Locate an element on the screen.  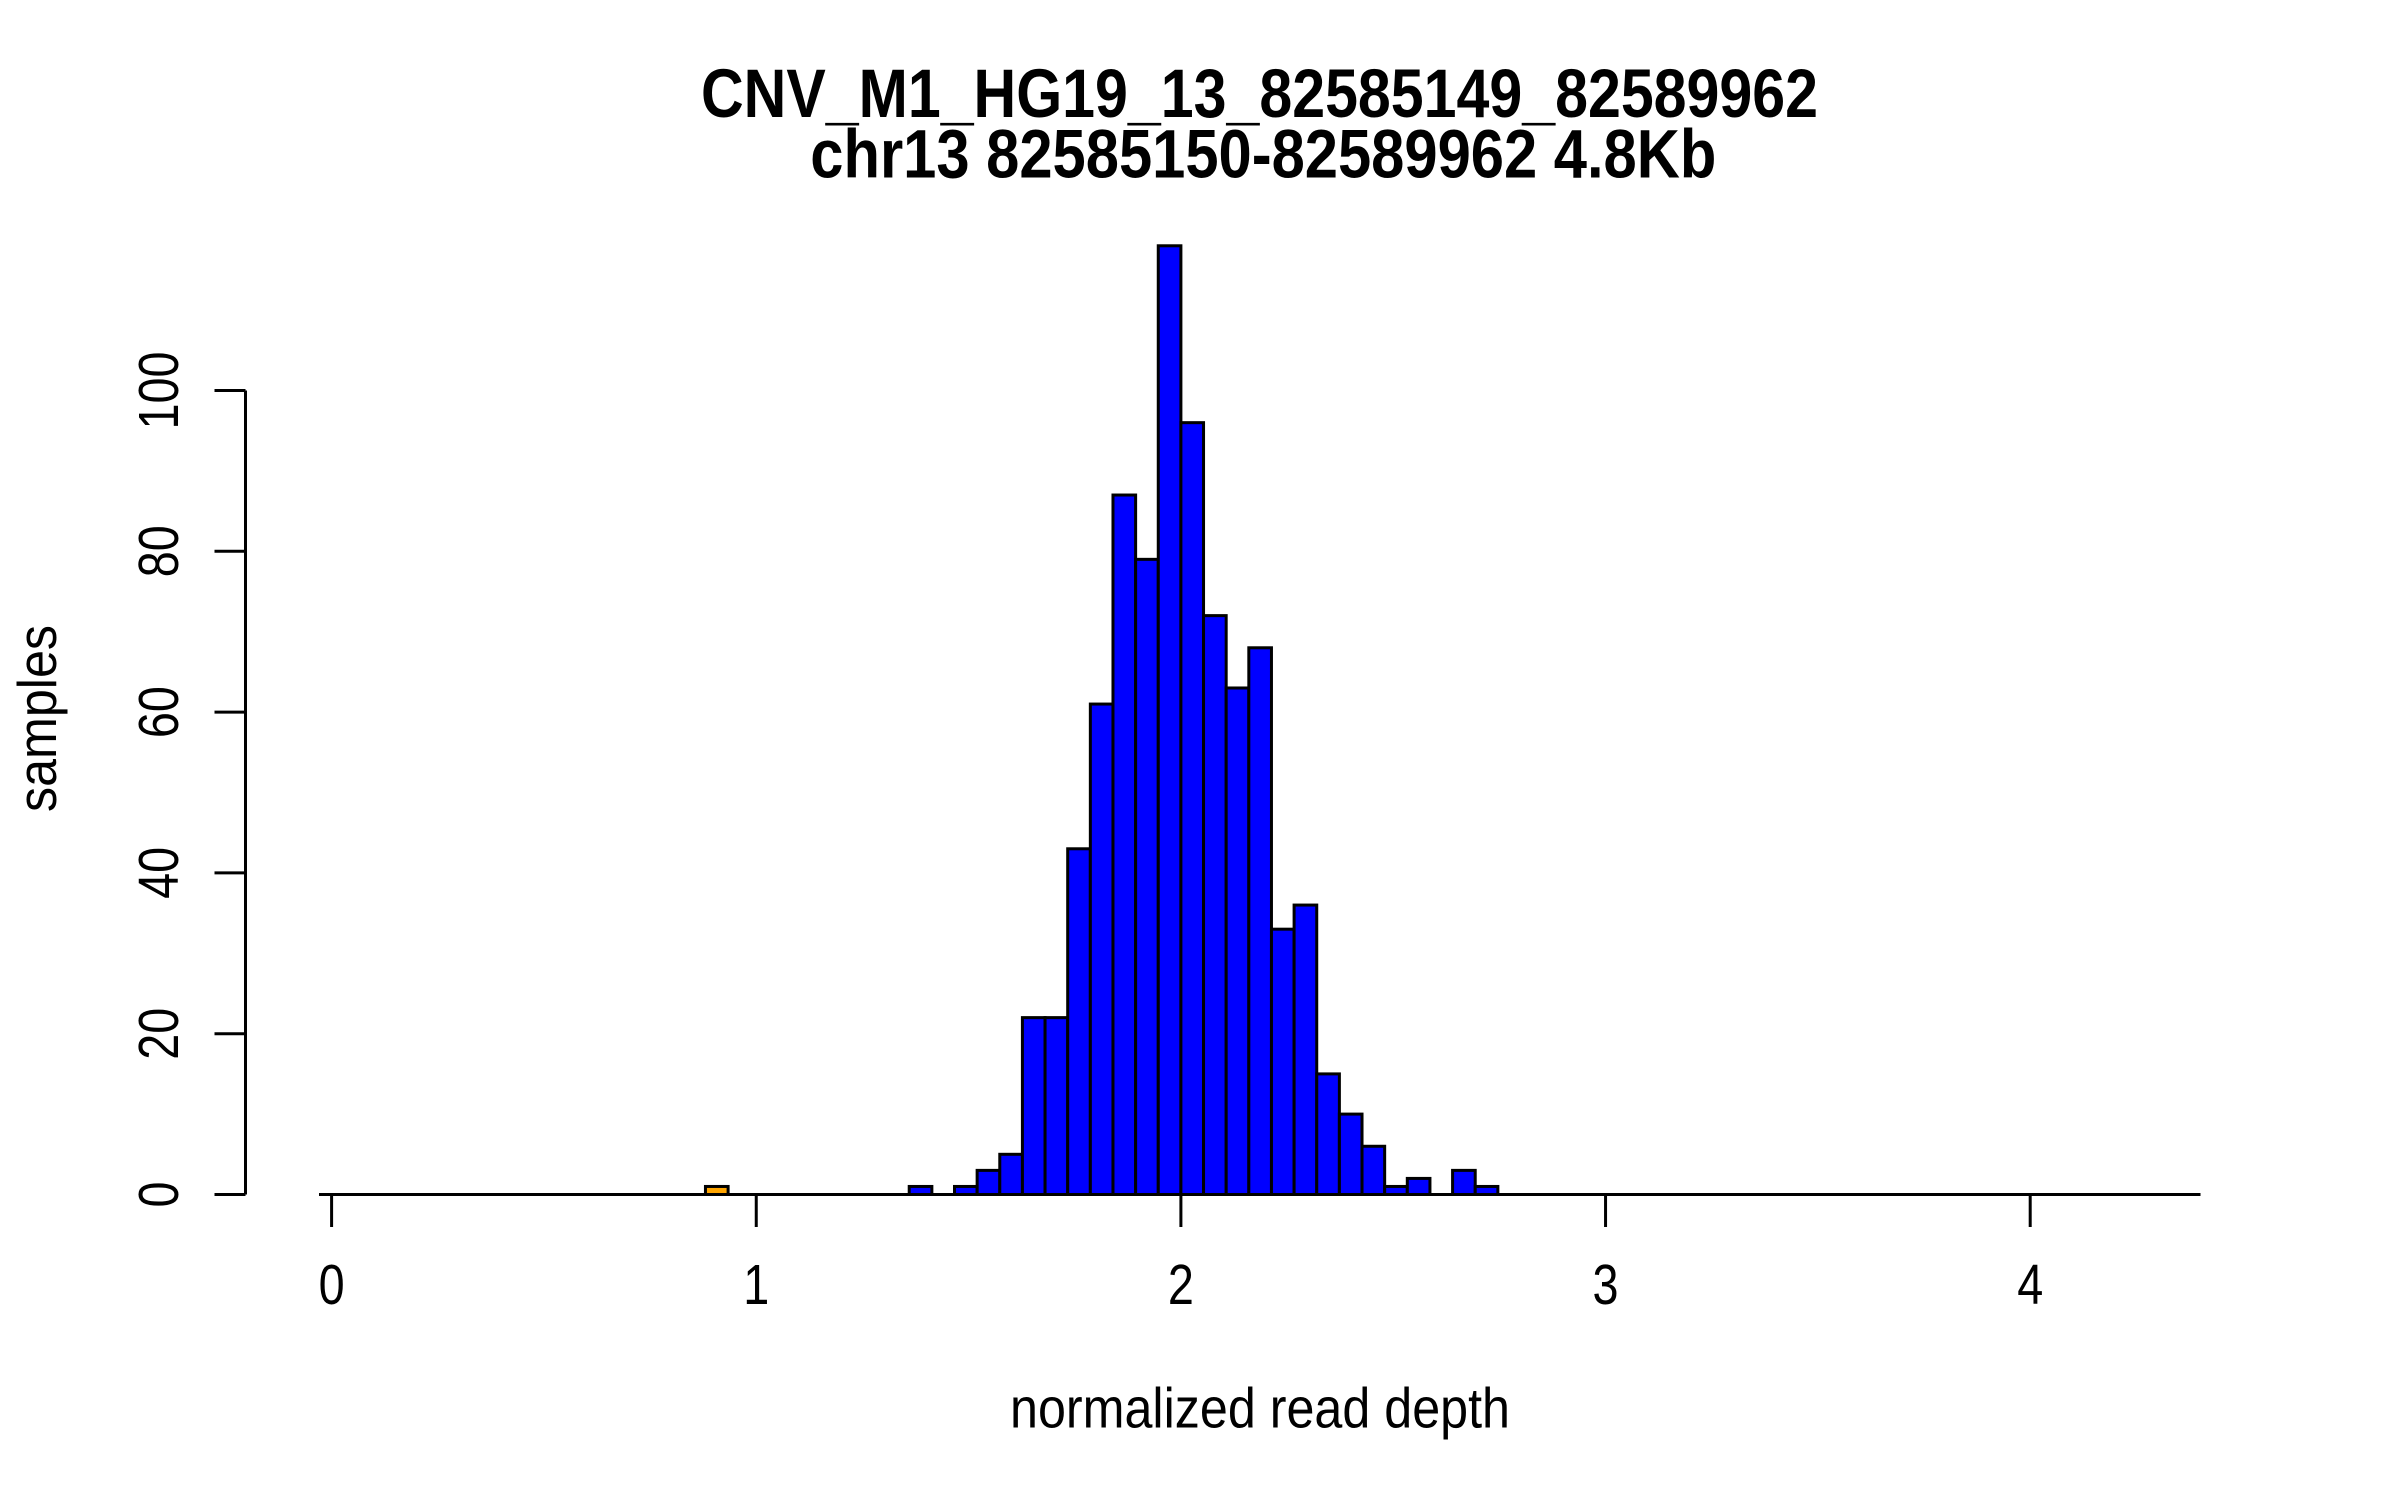
svg-text:CNV_M1_HG19_13_82585149_825899: CNV_M1_HG19_13_82585149_82589962 is located at coordinates (1259, 93).